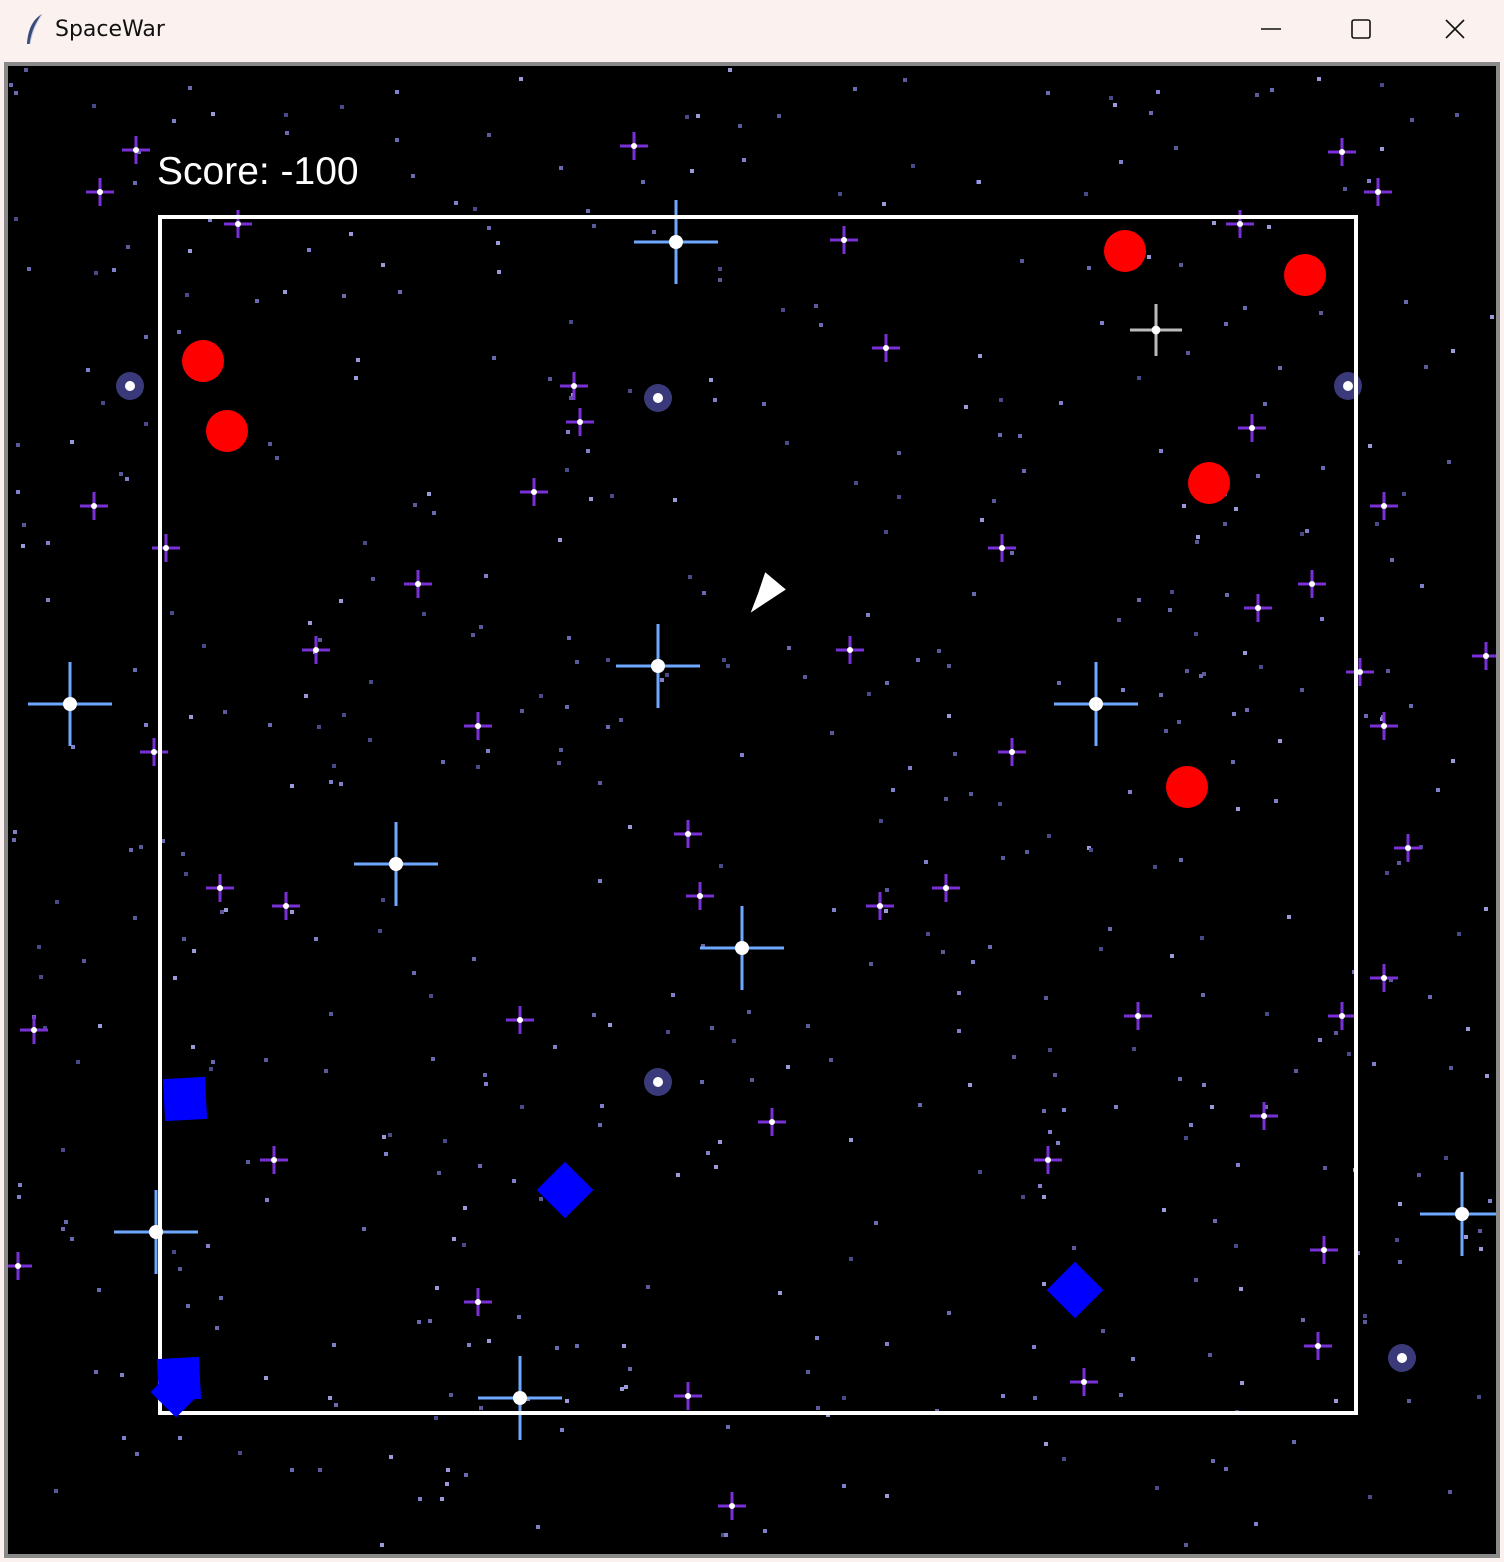 This screenshot has width=1504, height=1562. I want to click on red-enemy, so click(1209, 483).